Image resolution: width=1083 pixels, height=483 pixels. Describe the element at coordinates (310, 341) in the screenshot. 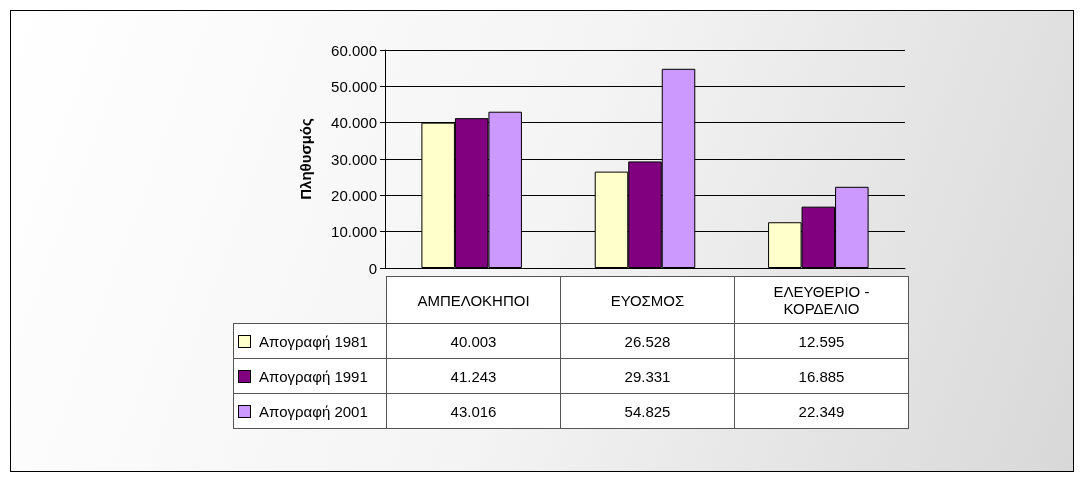

I see `legend-label: Απογραφή 1981` at that location.